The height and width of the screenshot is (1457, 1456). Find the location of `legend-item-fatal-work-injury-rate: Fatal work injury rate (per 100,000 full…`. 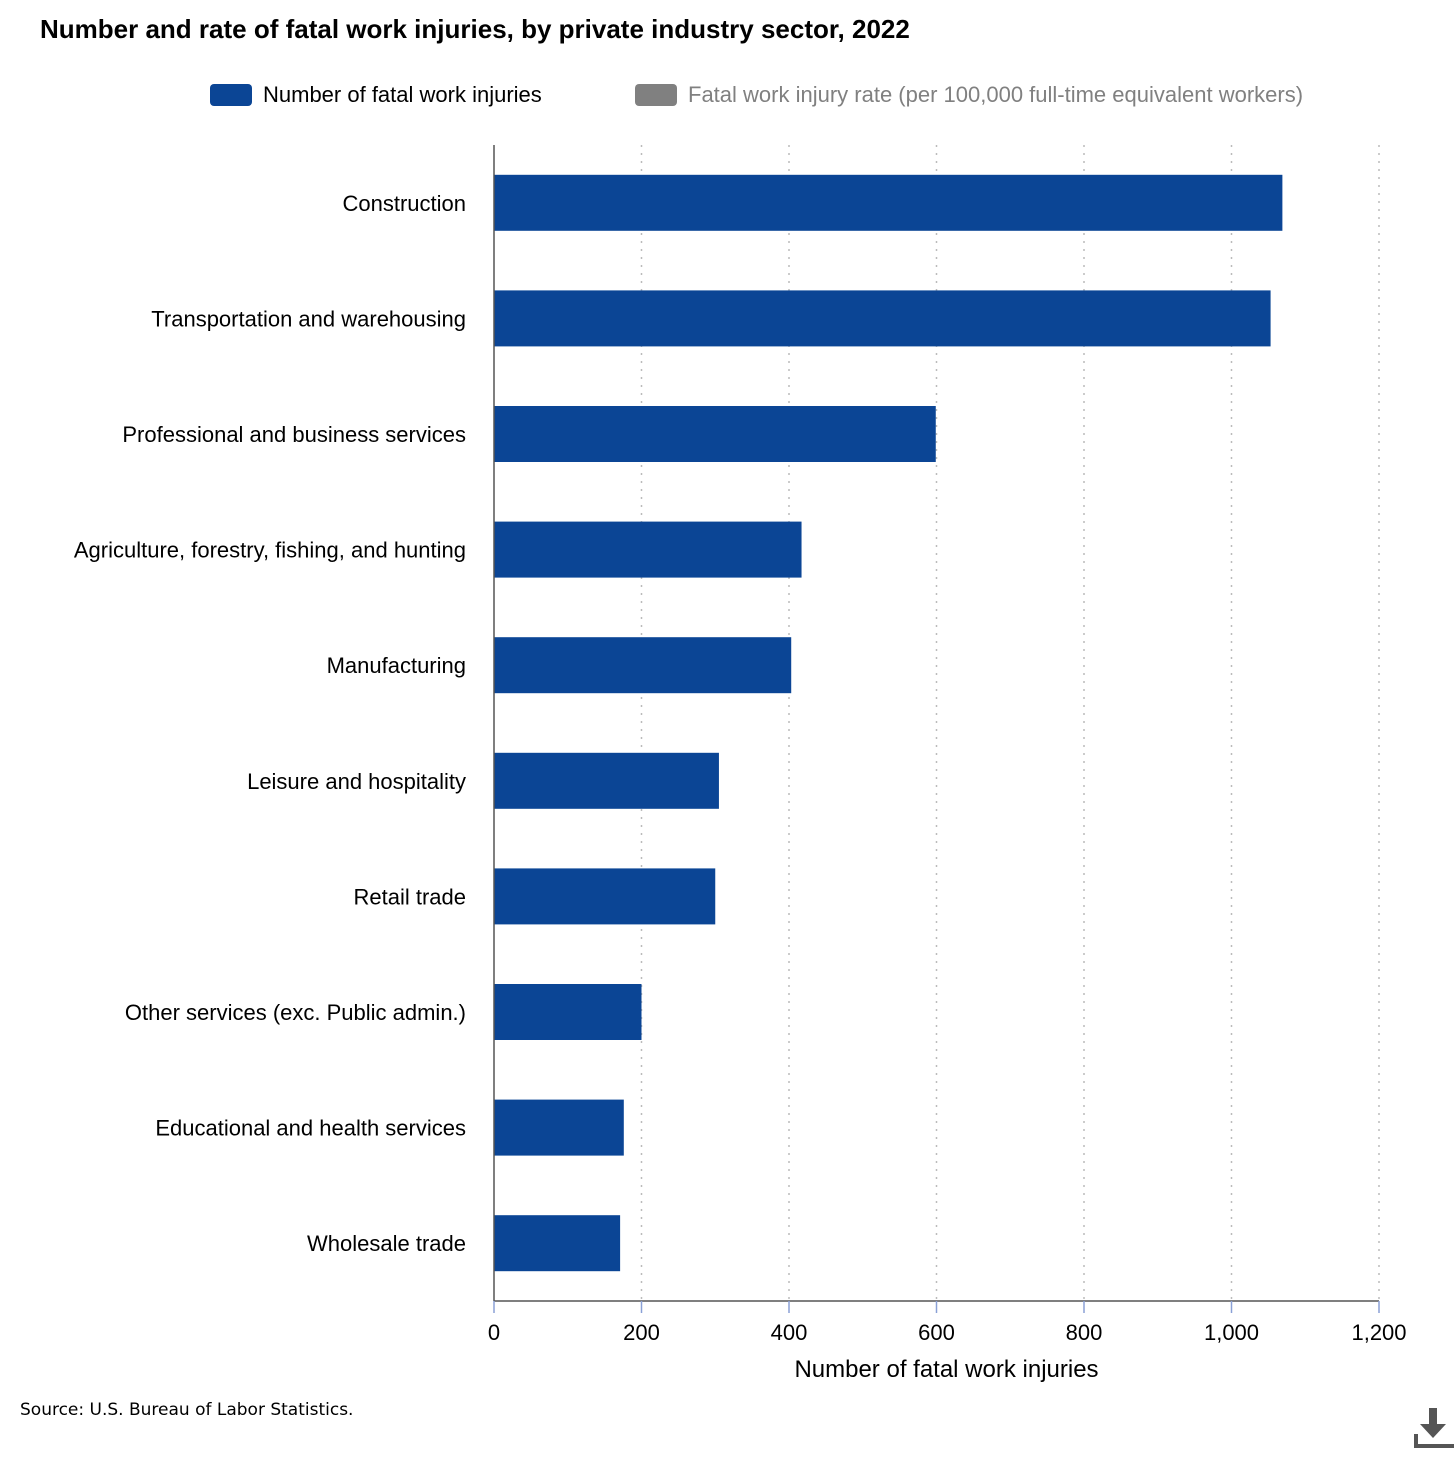

legend-item-fatal-work-injury-rate: Fatal work injury rate (per 100,000 full… is located at coordinates (969, 95).